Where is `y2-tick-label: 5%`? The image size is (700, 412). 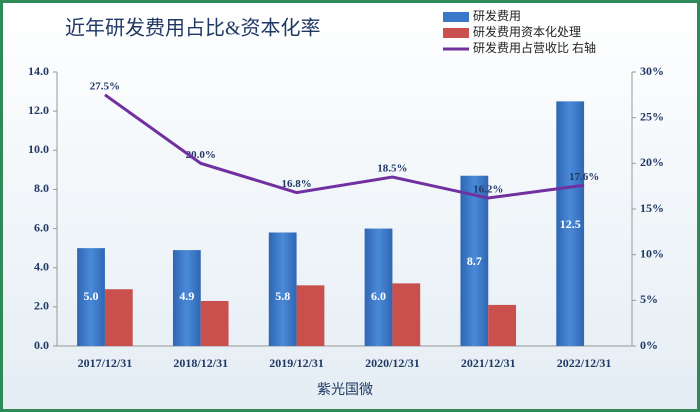 y2-tick-label: 5% is located at coordinates (649, 299).